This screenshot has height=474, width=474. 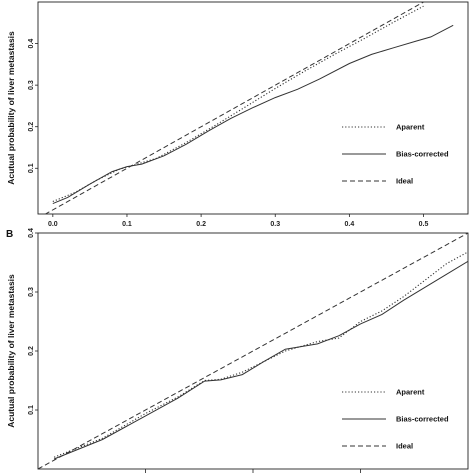 What do you see at coordinates (201, 224) in the screenshot?
I see `x-tick-label: 0.2` at bounding box center [201, 224].